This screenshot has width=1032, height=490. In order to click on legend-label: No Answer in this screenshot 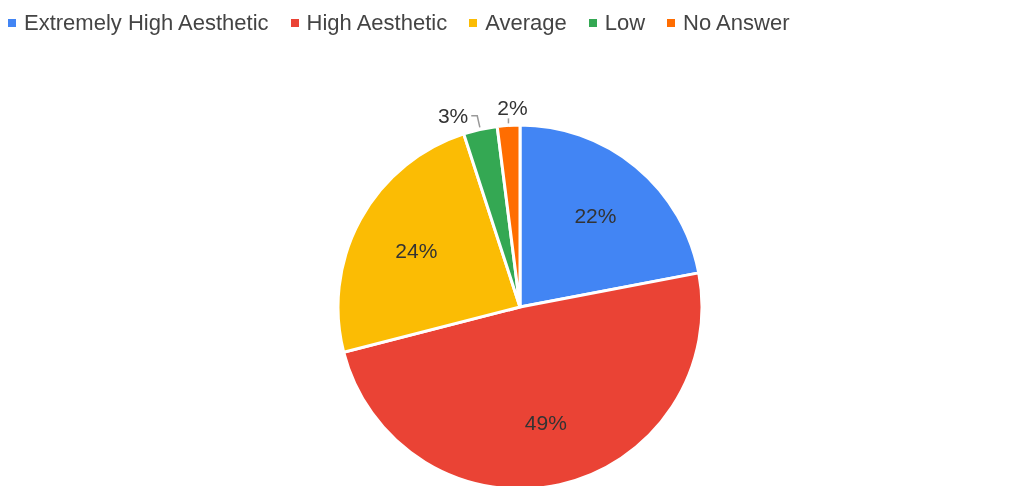, I will do `click(736, 23)`.